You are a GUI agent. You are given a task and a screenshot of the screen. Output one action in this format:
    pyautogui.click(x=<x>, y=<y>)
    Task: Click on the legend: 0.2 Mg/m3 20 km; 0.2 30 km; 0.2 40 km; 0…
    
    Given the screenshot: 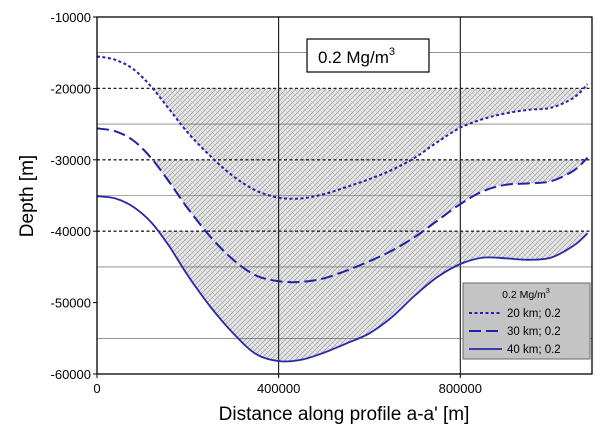 What is the action you would take?
    pyautogui.click(x=526, y=321)
    